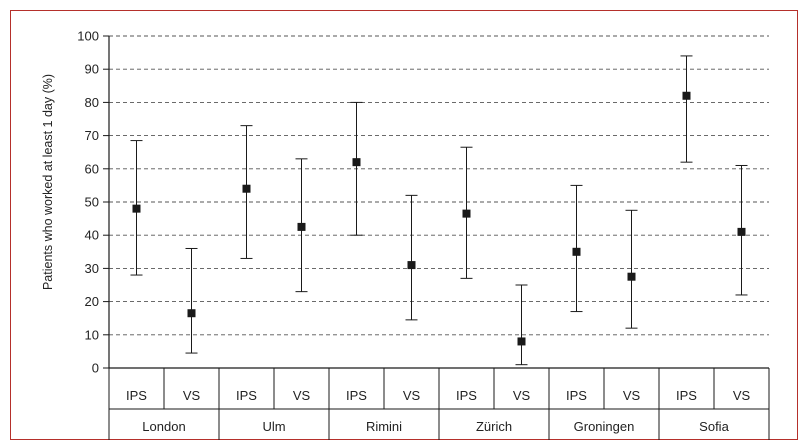 The image size is (810, 443). I want to click on y-tick-label-70: 70, so click(92, 135).